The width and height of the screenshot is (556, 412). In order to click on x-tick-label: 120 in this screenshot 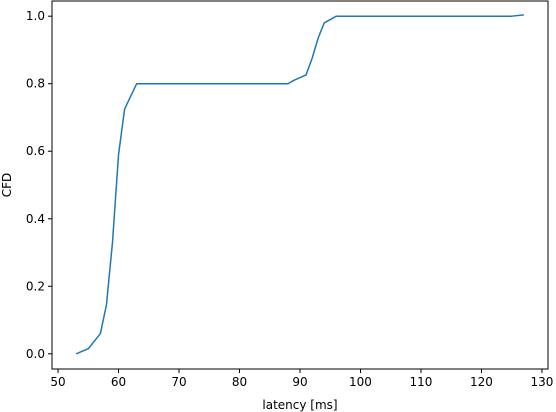, I will do `click(481, 382)`.